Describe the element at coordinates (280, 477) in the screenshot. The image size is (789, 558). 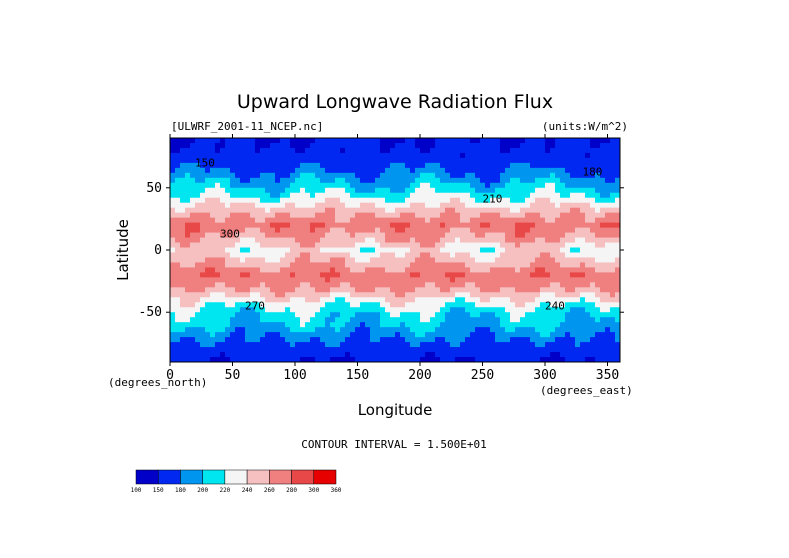
I see `colorbar-swatch` at that location.